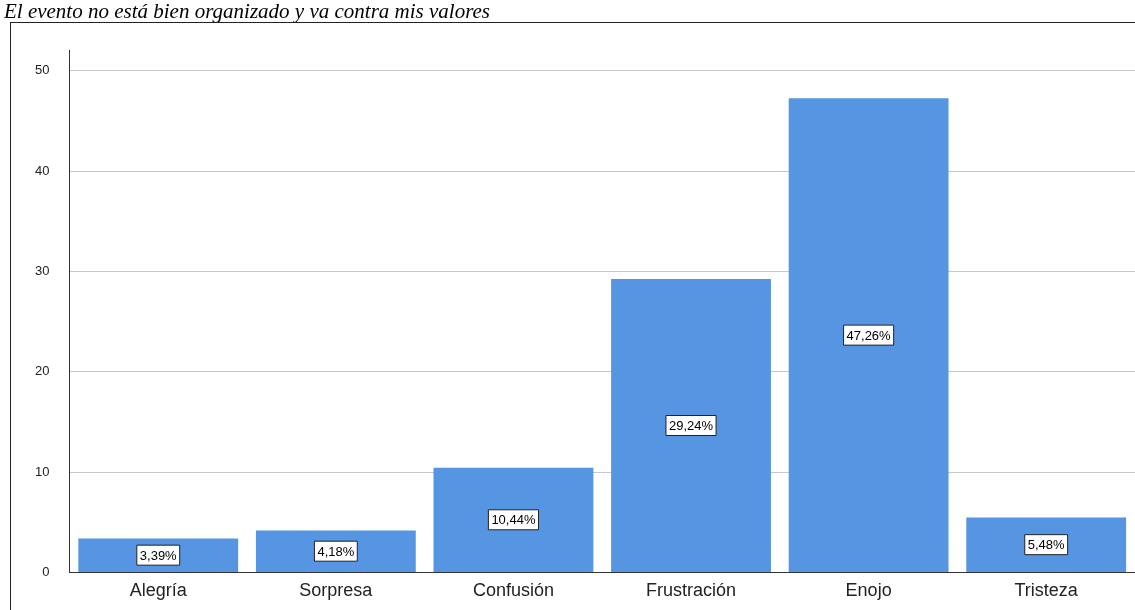 The image size is (1135, 610). I want to click on data-label: 3,39%, so click(158, 555).